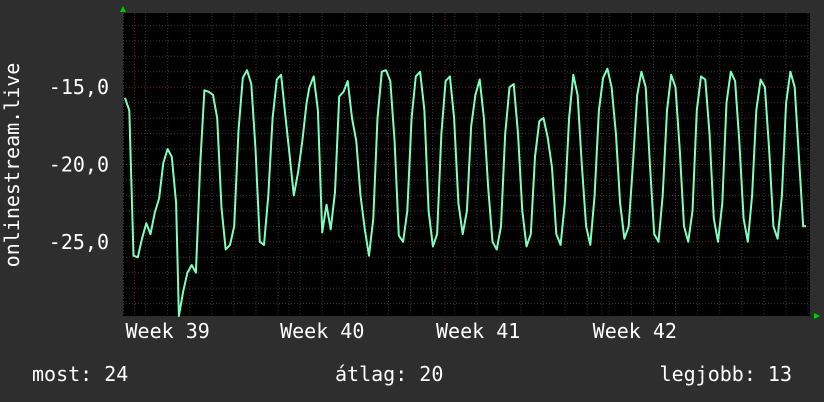 This screenshot has width=824, height=402. Describe the element at coordinates (817, 316) in the screenshot. I see `x-axis-arrow-icon` at that location.